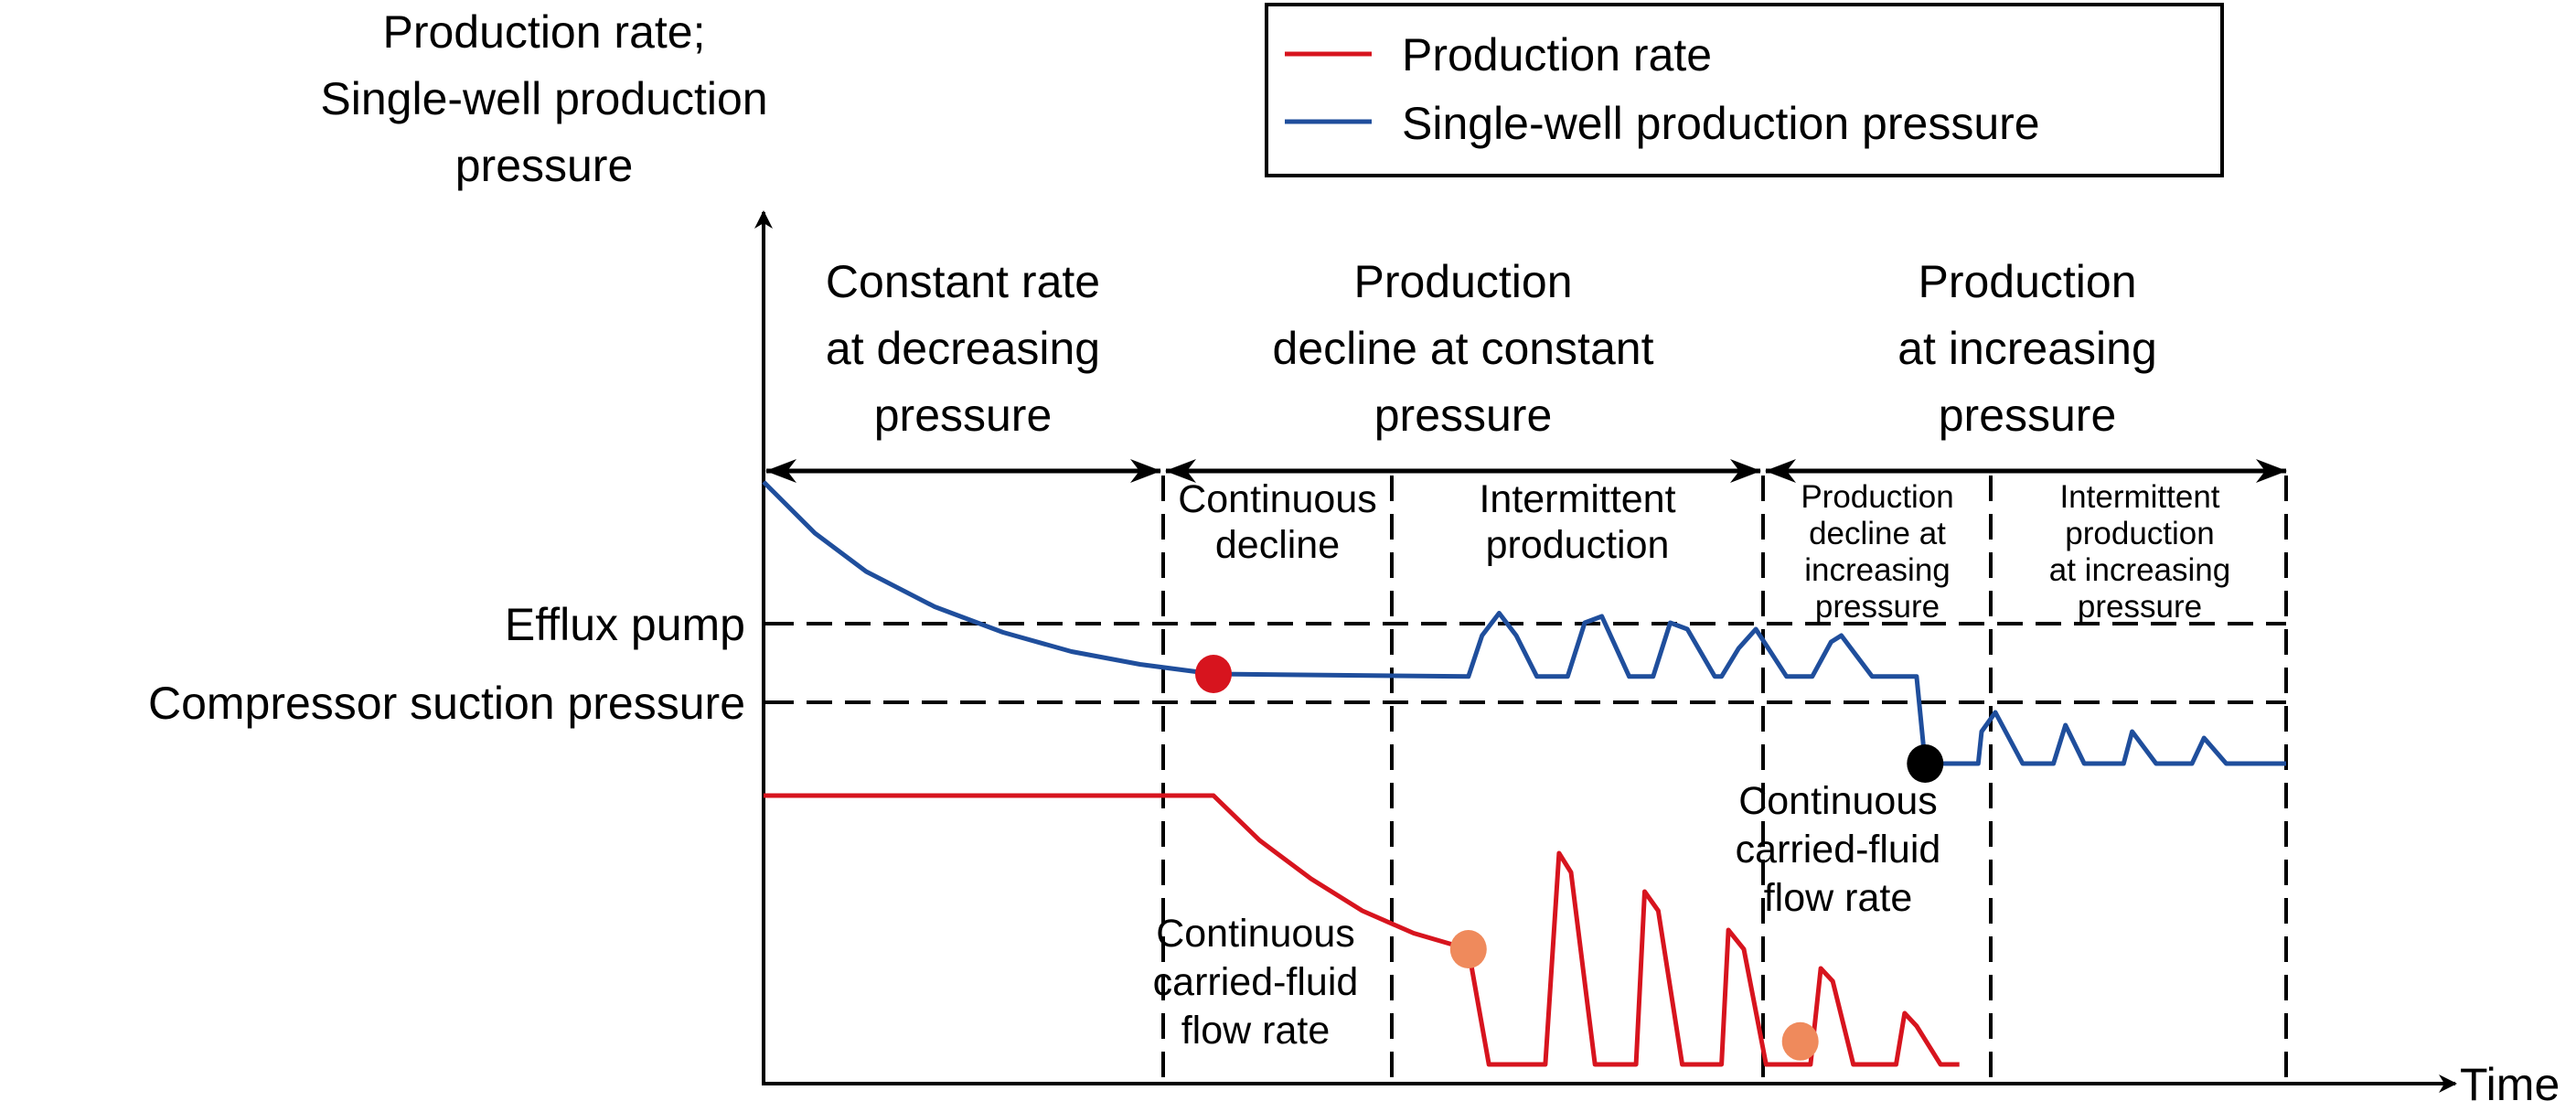  What do you see at coordinates (1877, 497) in the screenshot?
I see `substage-3-line-1: Production` at bounding box center [1877, 497].